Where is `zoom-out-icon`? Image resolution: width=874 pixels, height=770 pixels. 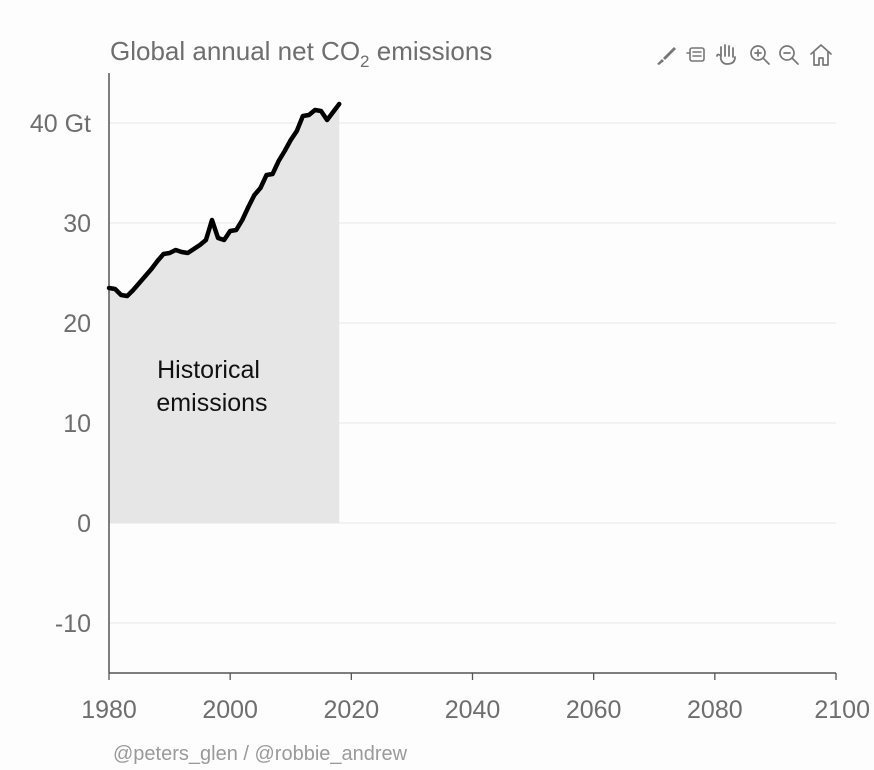 zoom-out-icon is located at coordinates (789, 55).